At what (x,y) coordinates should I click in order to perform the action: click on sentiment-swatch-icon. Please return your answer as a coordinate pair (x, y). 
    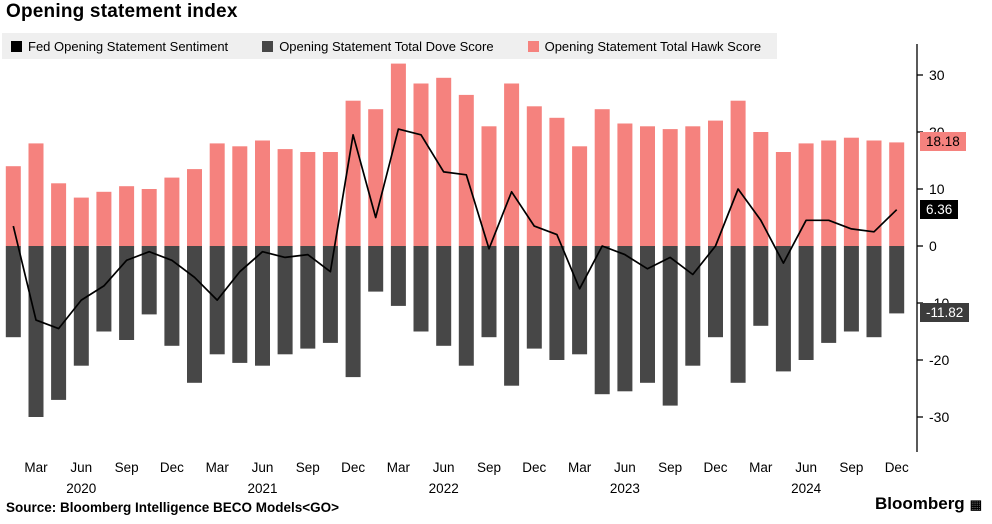
    Looking at the image, I should click on (16, 46).